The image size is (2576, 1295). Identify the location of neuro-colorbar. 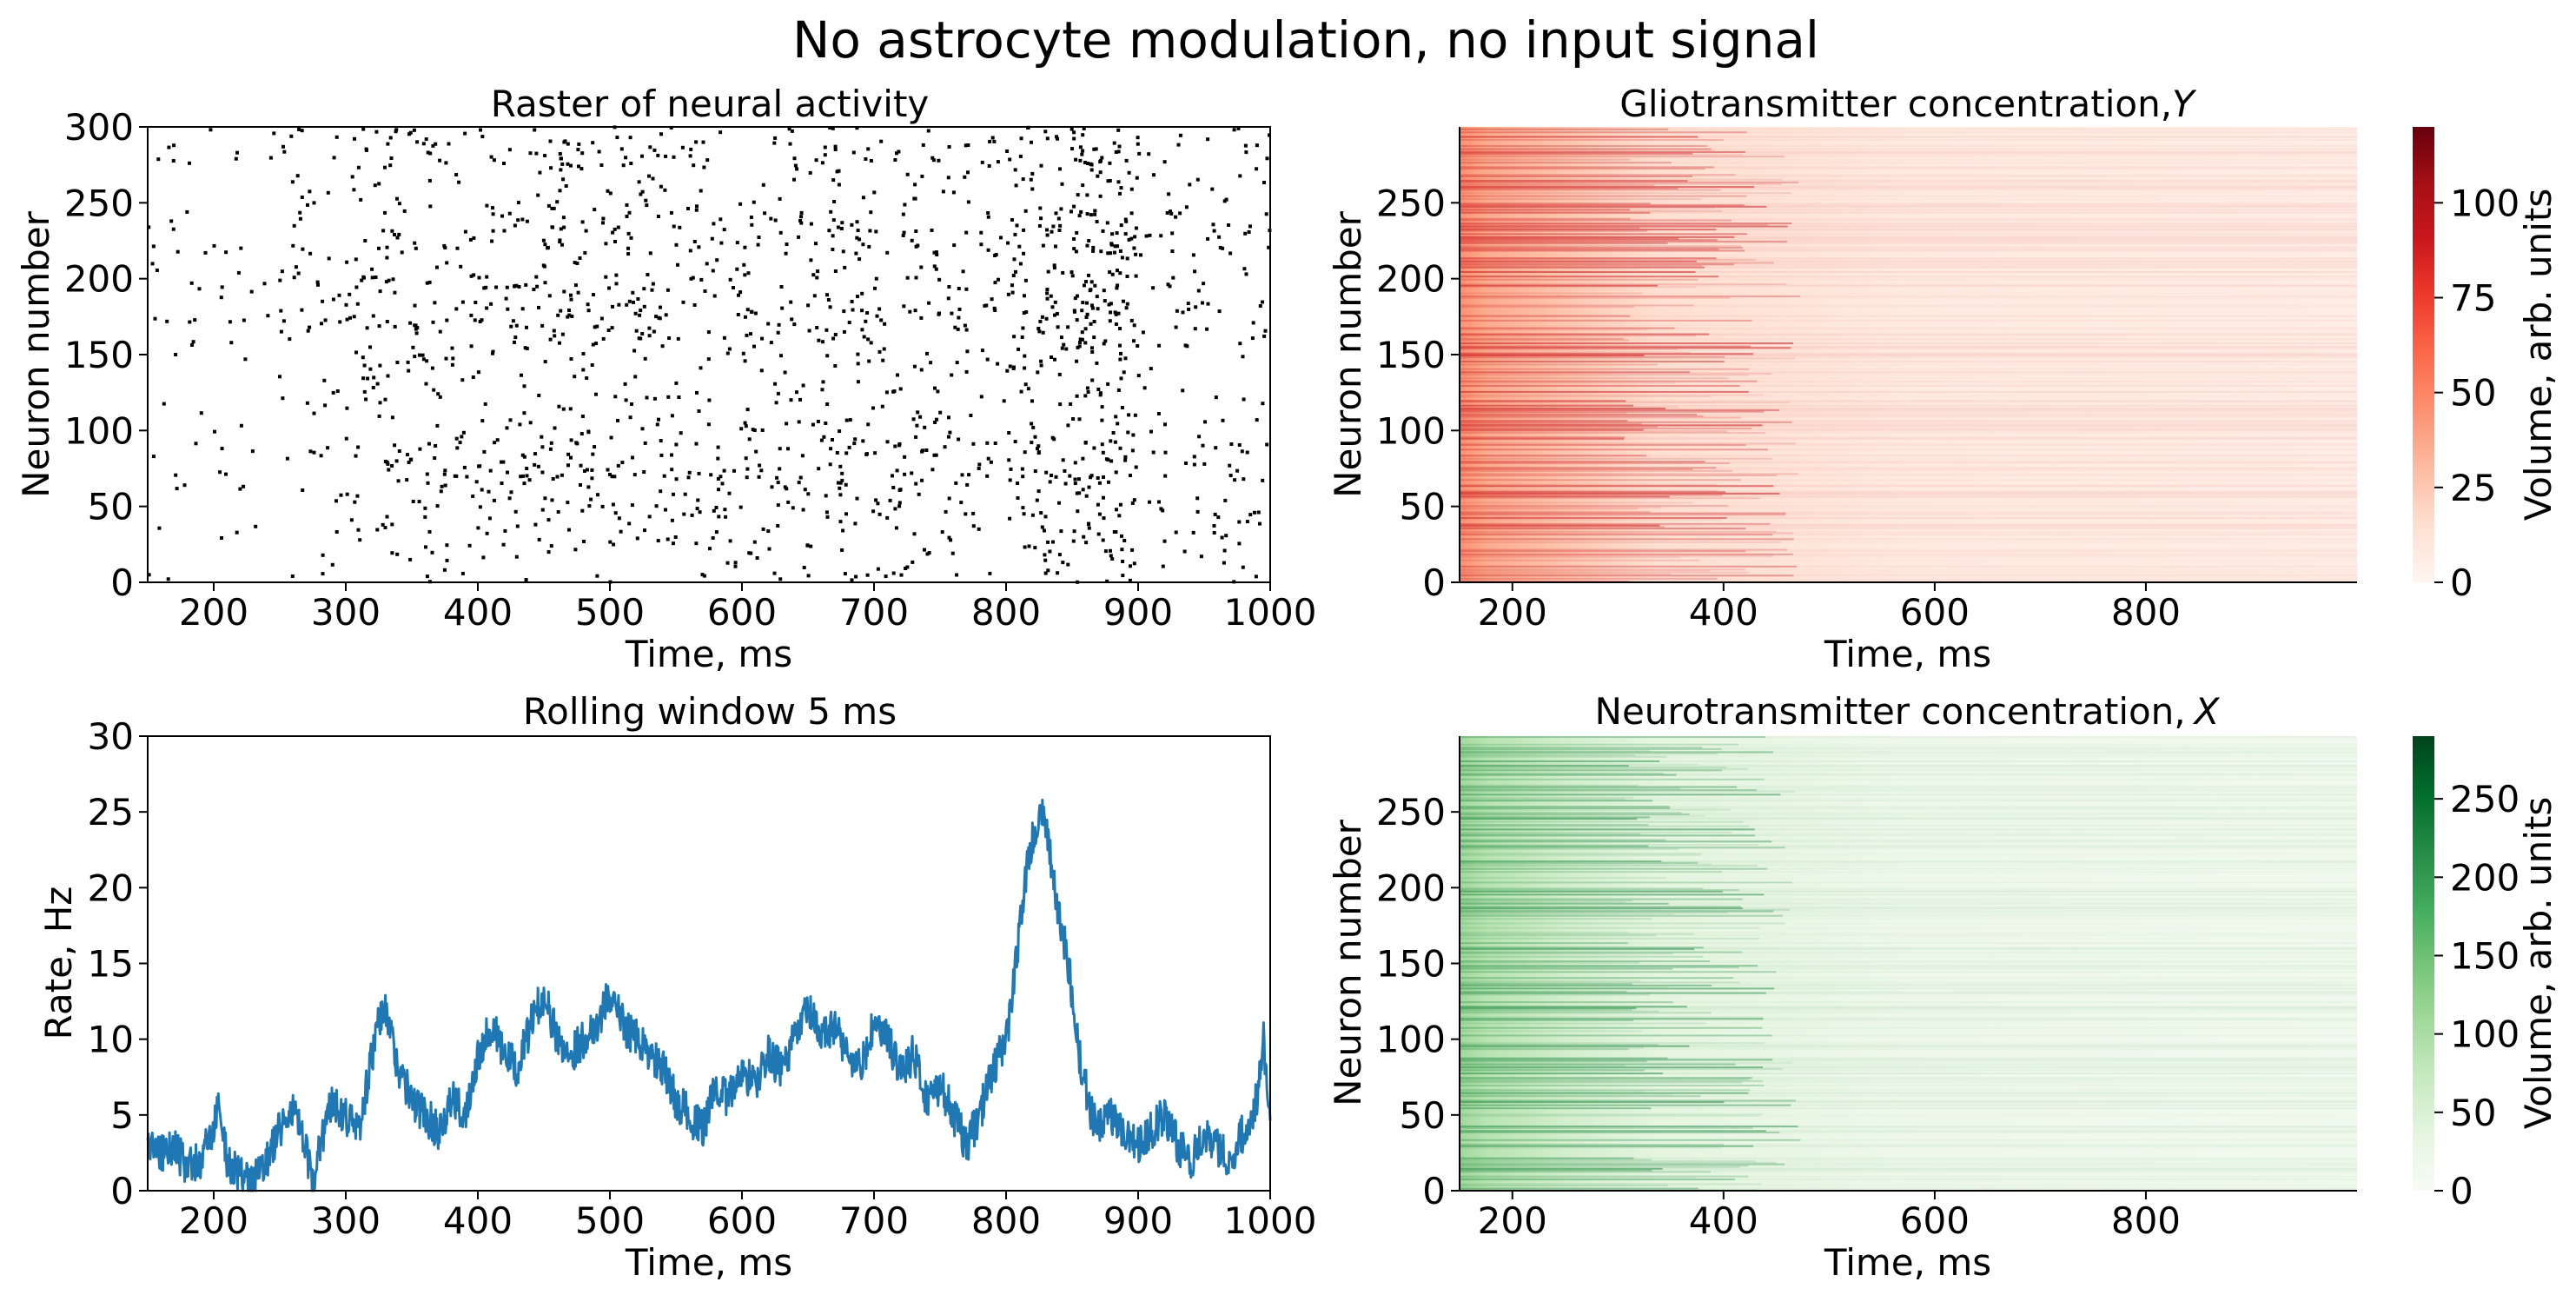
(2423, 963).